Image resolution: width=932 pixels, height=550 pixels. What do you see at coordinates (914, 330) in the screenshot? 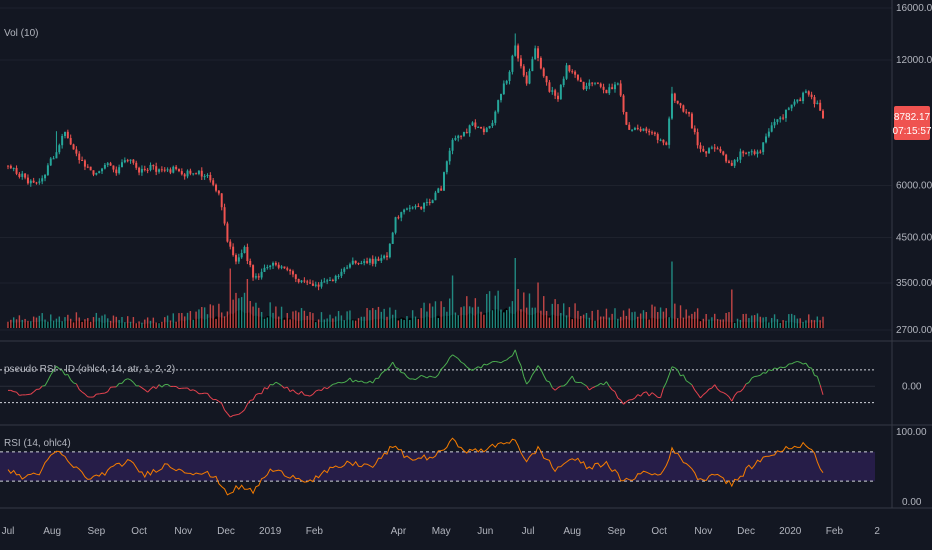
I see `price-tick-label: 2700.00` at bounding box center [914, 330].